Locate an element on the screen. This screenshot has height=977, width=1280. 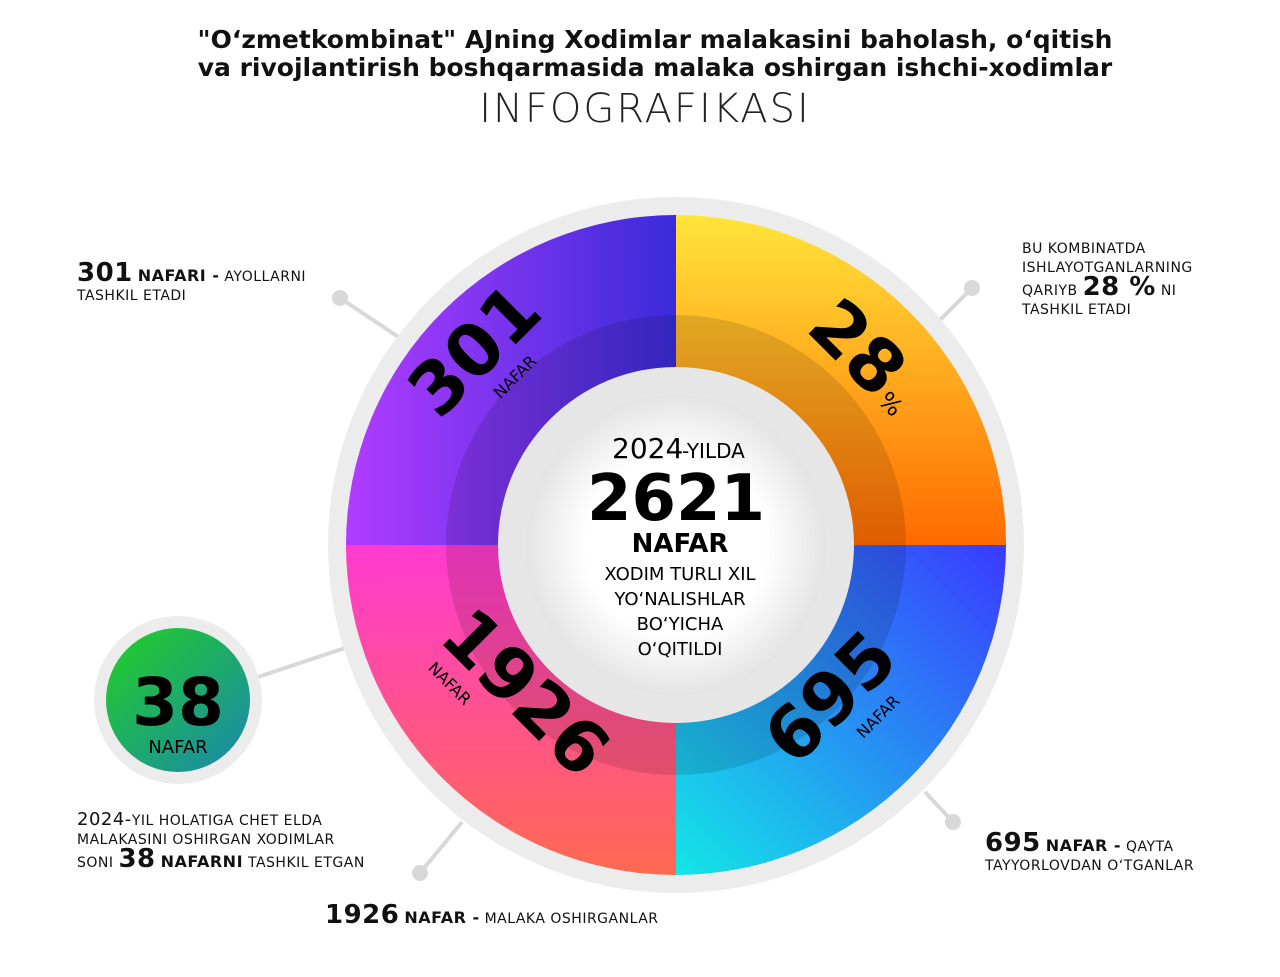
note-retrained: 695 NAFAR - QAYTA TAYYORLOVDAN O‘TGANLAR is located at coordinates (1090, 853).